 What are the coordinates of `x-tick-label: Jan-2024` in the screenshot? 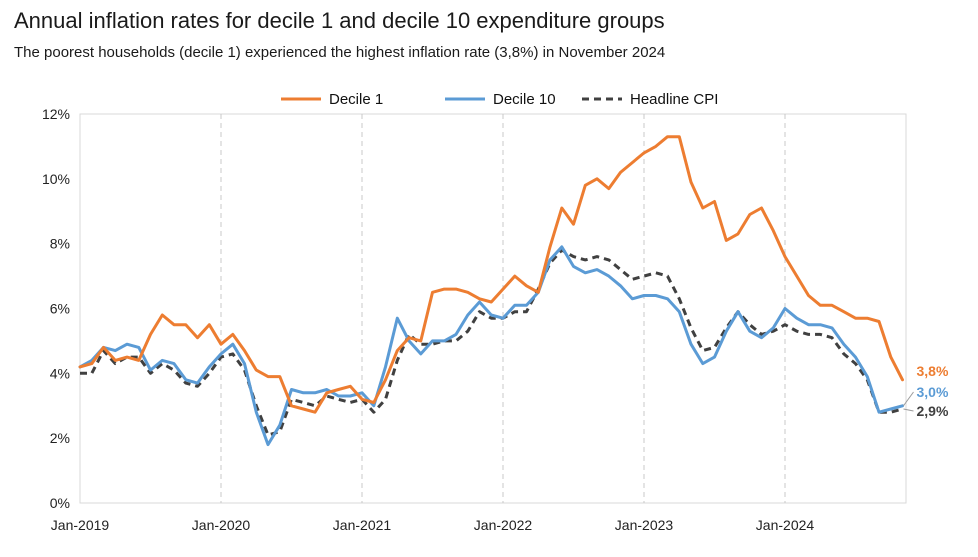 It's located at (785, 525).